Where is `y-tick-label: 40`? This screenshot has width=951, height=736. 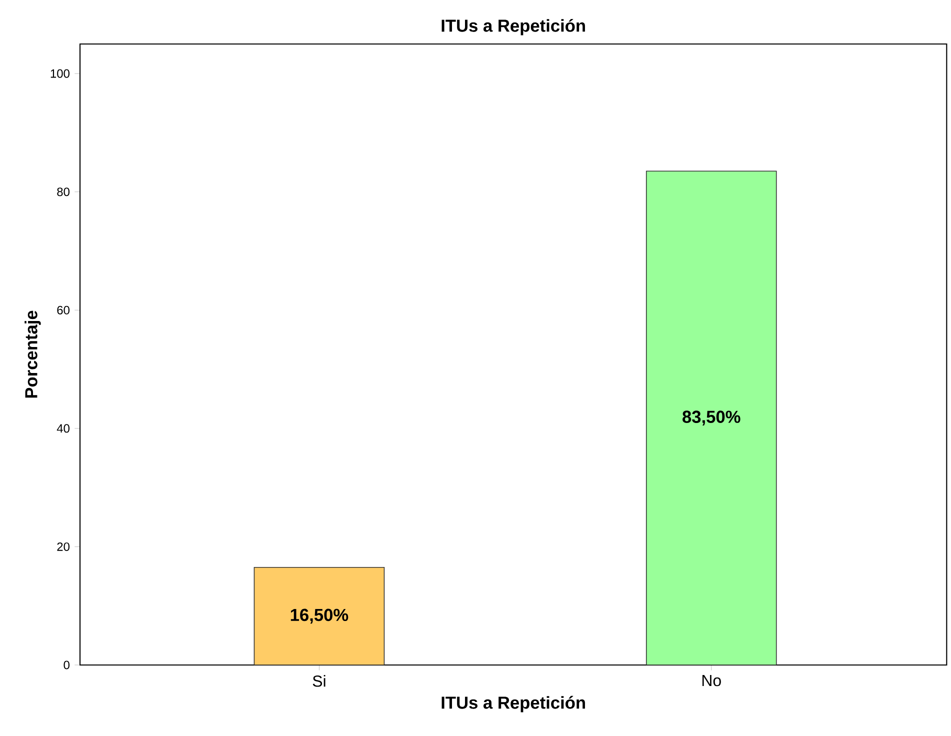 y-tick-label: 40 is located at coordinates (63, 428).